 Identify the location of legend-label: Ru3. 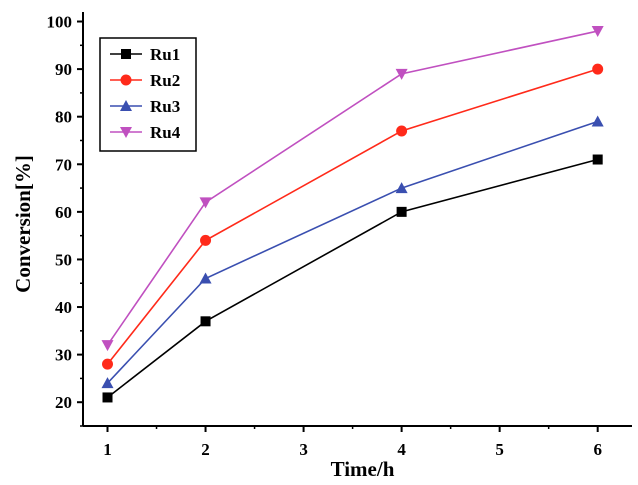
(165, 106).